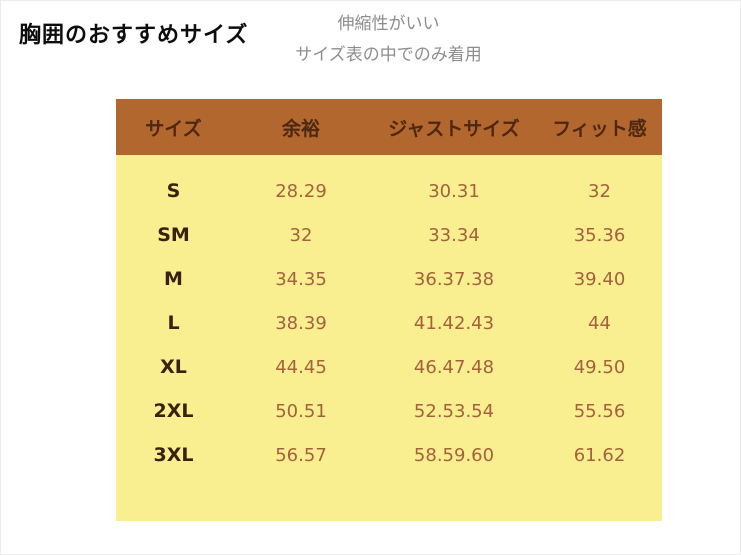  What do you see at coordinates (454, 235) in the screenshot?
I see `just-size-value: 33.34` at bounding box center [454, 235].